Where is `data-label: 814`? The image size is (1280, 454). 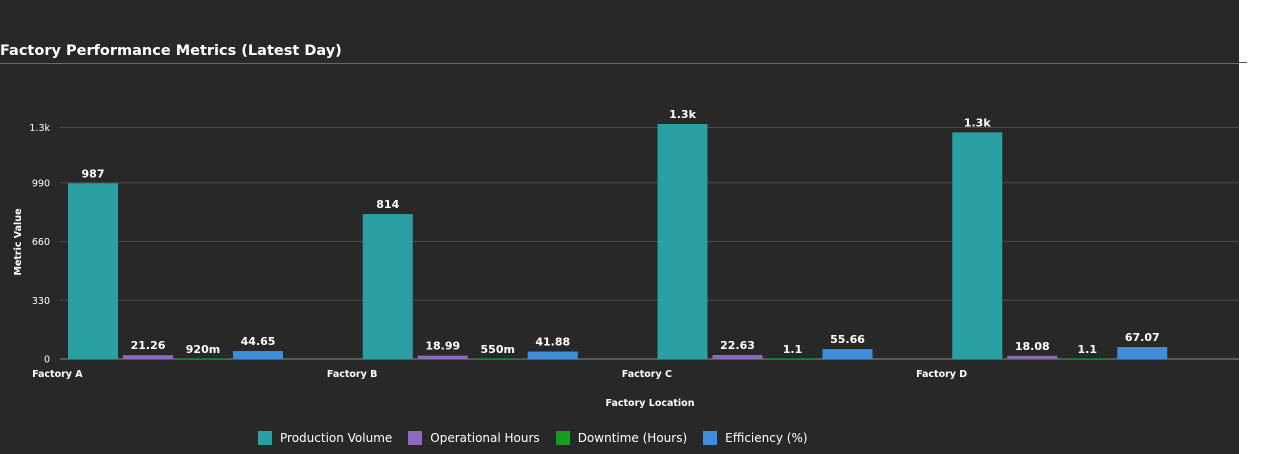
data-label: 814 is located at coordinates (387, 204).